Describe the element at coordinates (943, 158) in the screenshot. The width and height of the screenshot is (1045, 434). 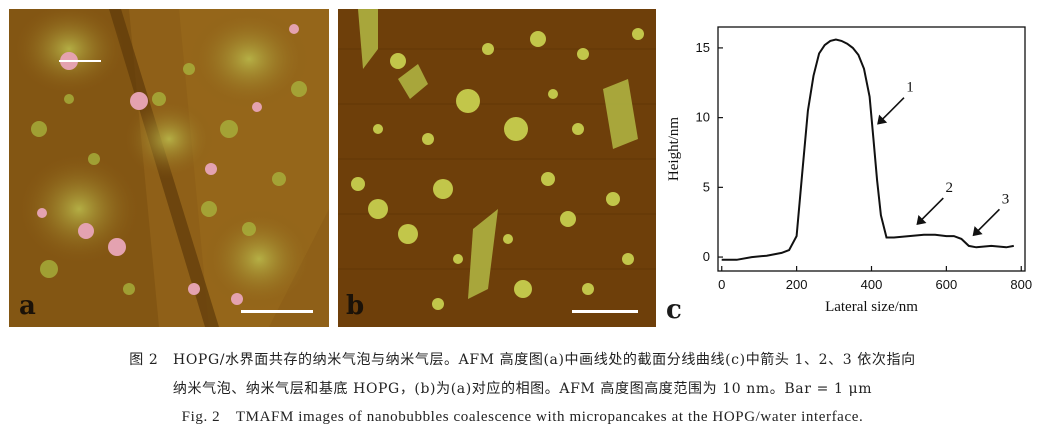
I see `chart-annotations: 1 2 3` at that location.